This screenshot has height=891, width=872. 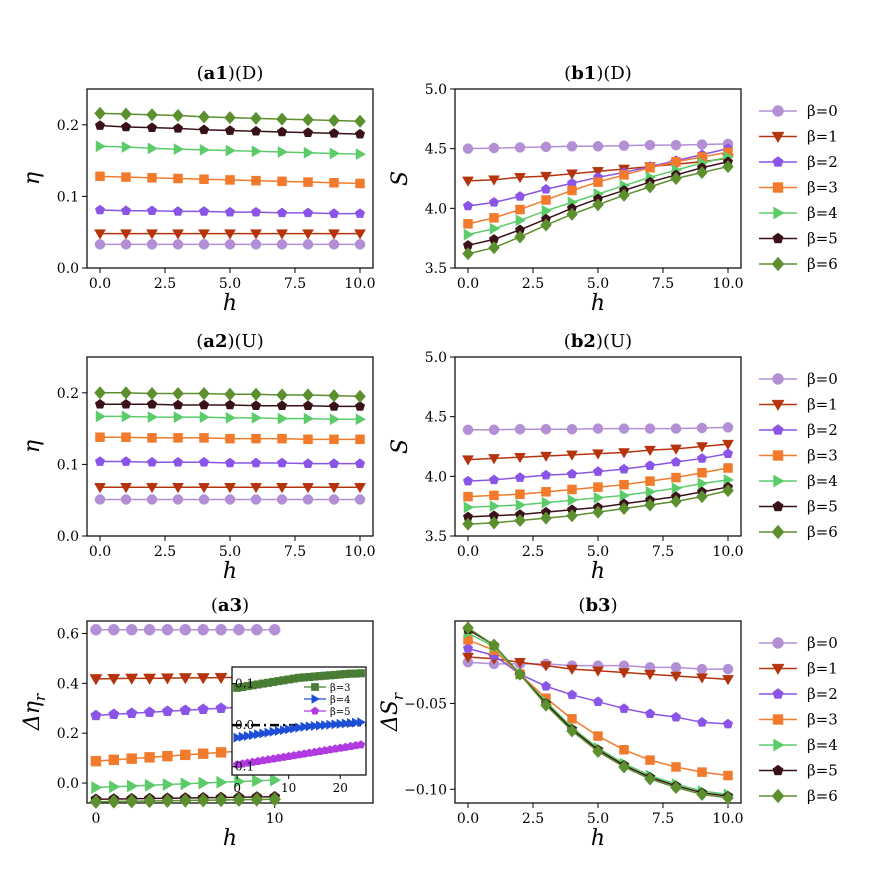 What do you see at coordinates (436, 209) in the screenshot?
I see `y-tick-label: 4.0` at bounding box center [436, 209].